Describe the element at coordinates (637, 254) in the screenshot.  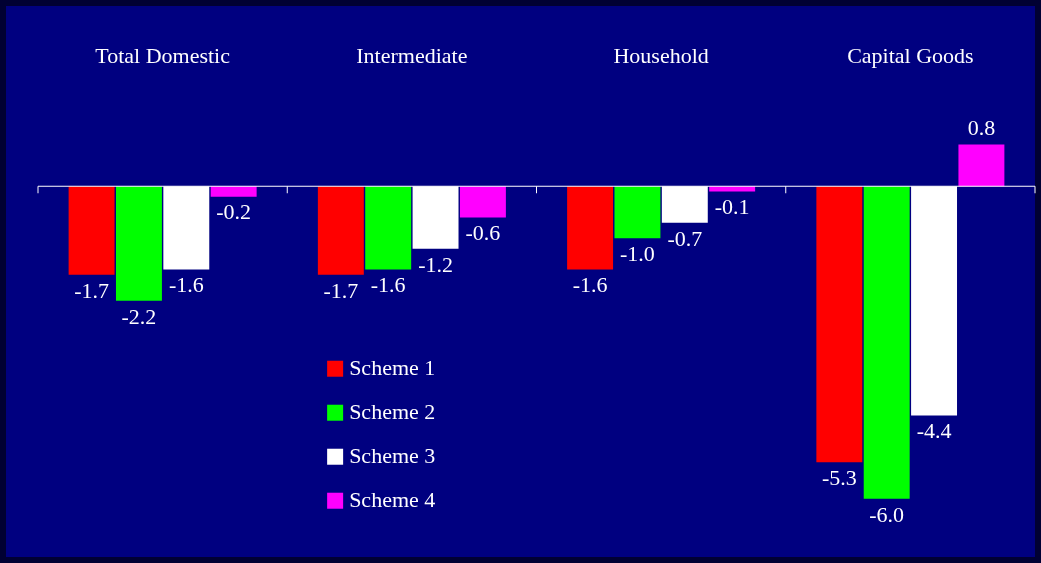
I see `data-label: -1.0` at that location.